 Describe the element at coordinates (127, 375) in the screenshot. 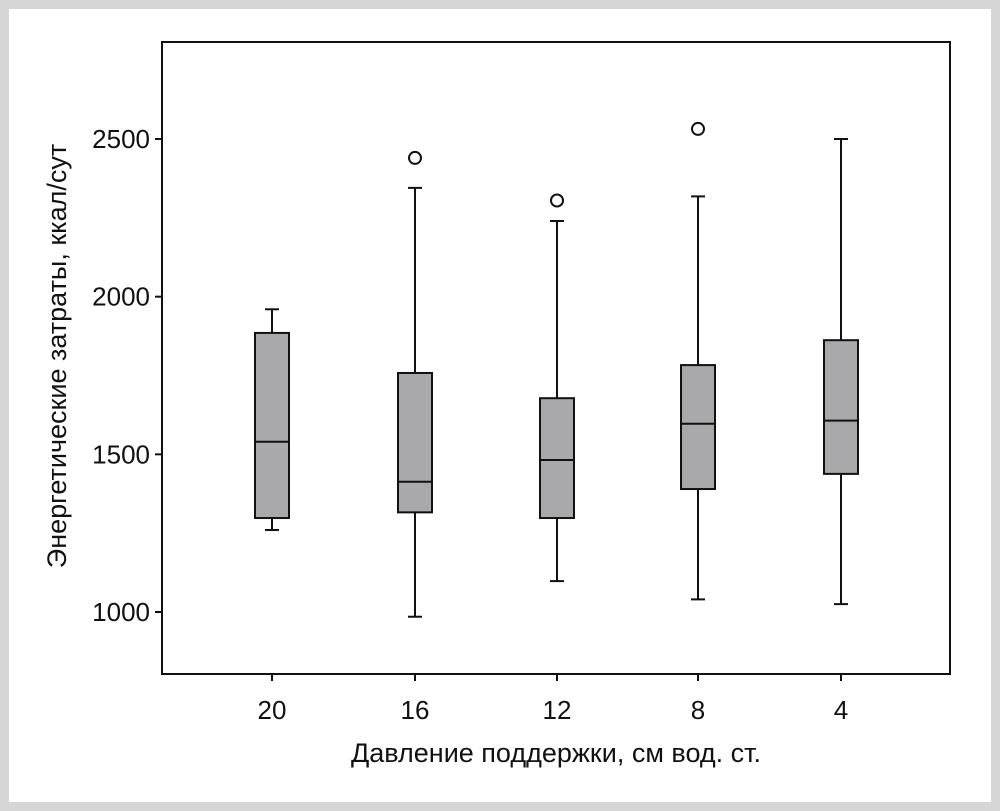

I see `y-axis: 1000 1500 2000 2500` at that location.